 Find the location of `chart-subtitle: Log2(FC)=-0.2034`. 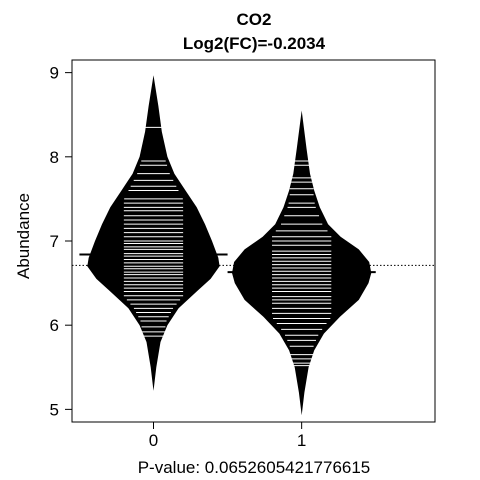

chart-subtitle: Log2(FC)=-0.2034 is located at coordinates (254, 43).